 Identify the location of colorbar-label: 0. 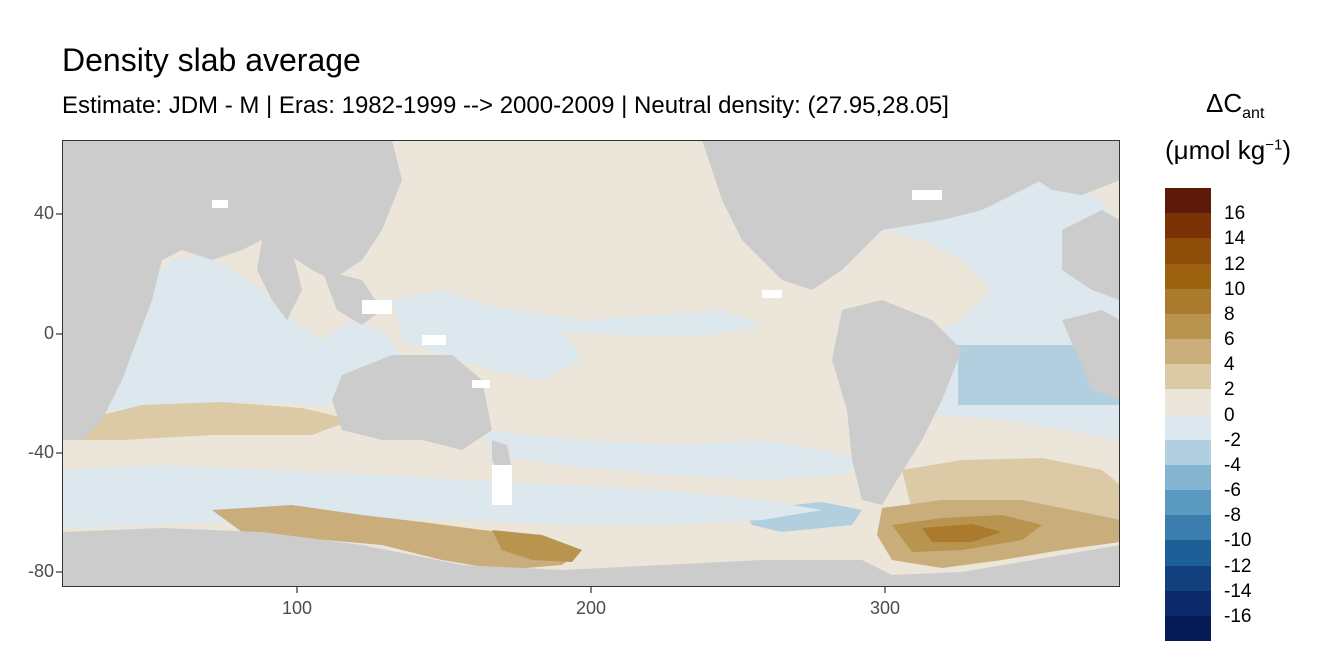
(1229, 415).